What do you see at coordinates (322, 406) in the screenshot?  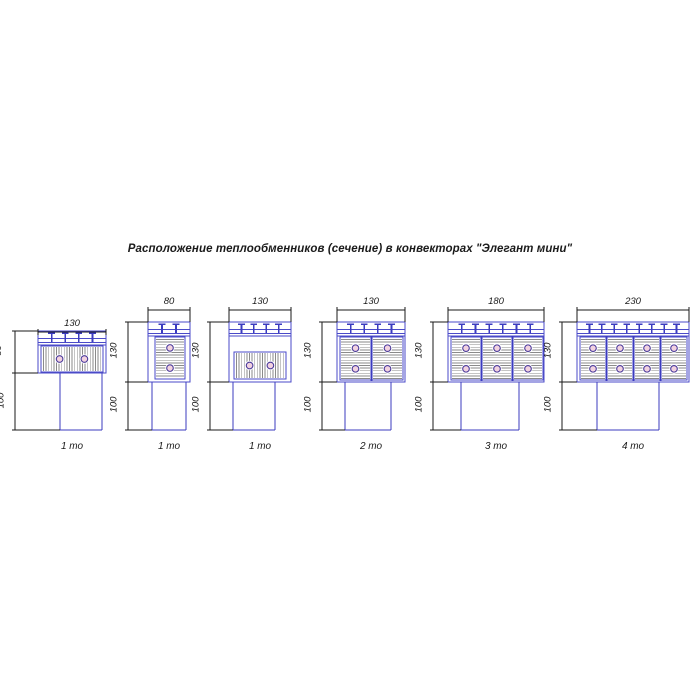 I see `module-4-depth-dim` at bounding box center [322, 406].